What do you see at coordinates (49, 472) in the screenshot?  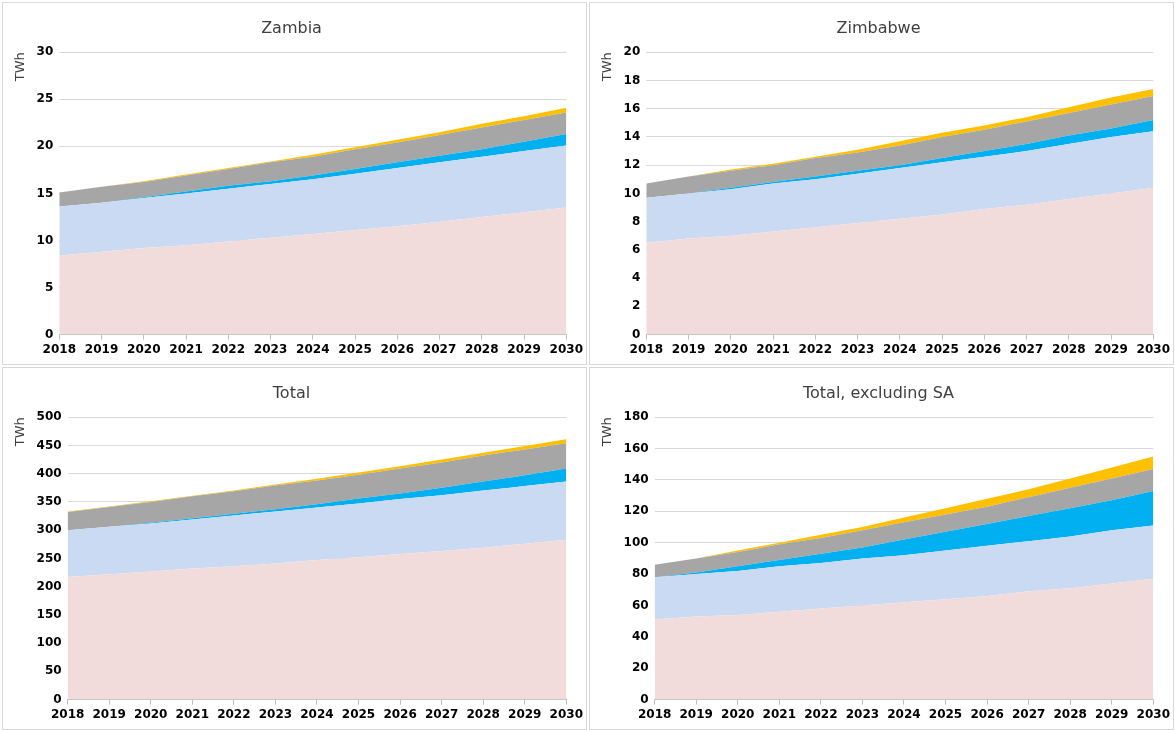 I see `y-tick-label: 400` at bounding box center [49, 472].